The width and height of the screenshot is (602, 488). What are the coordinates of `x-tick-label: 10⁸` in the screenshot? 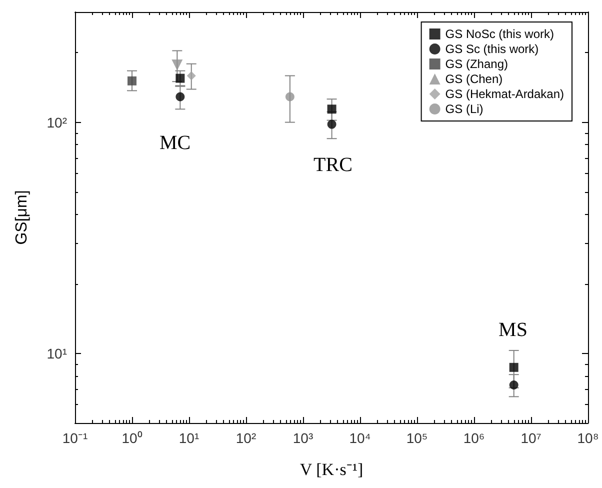 It's located at (588, 438).